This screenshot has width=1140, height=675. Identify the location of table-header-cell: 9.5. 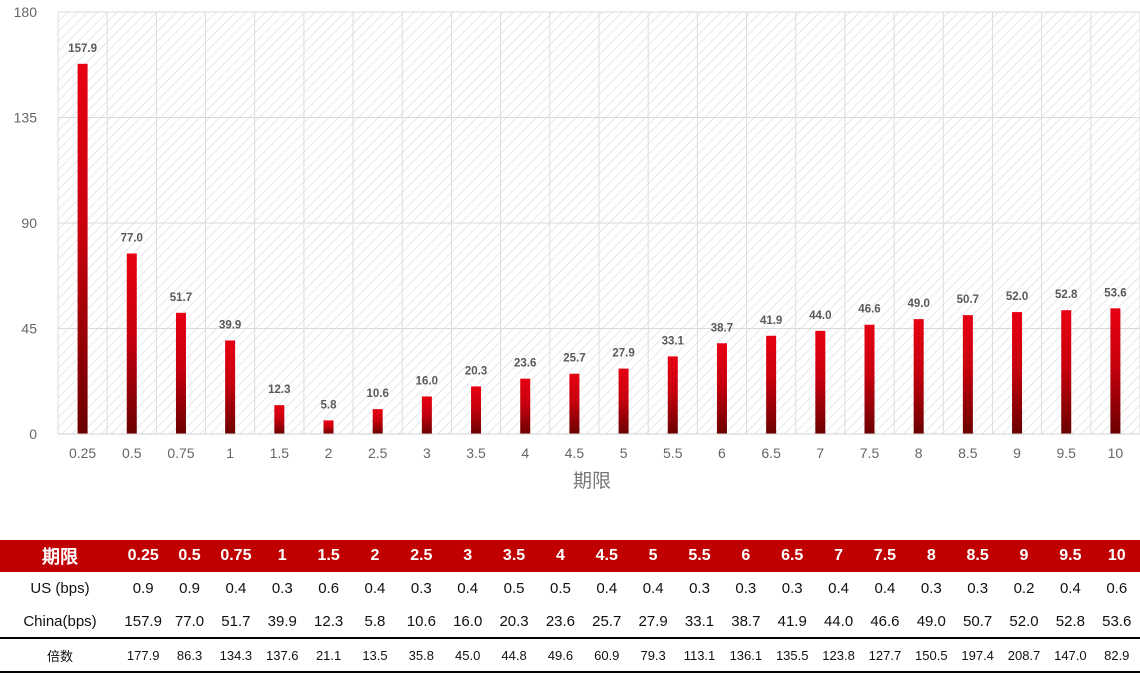
(1070, 555).